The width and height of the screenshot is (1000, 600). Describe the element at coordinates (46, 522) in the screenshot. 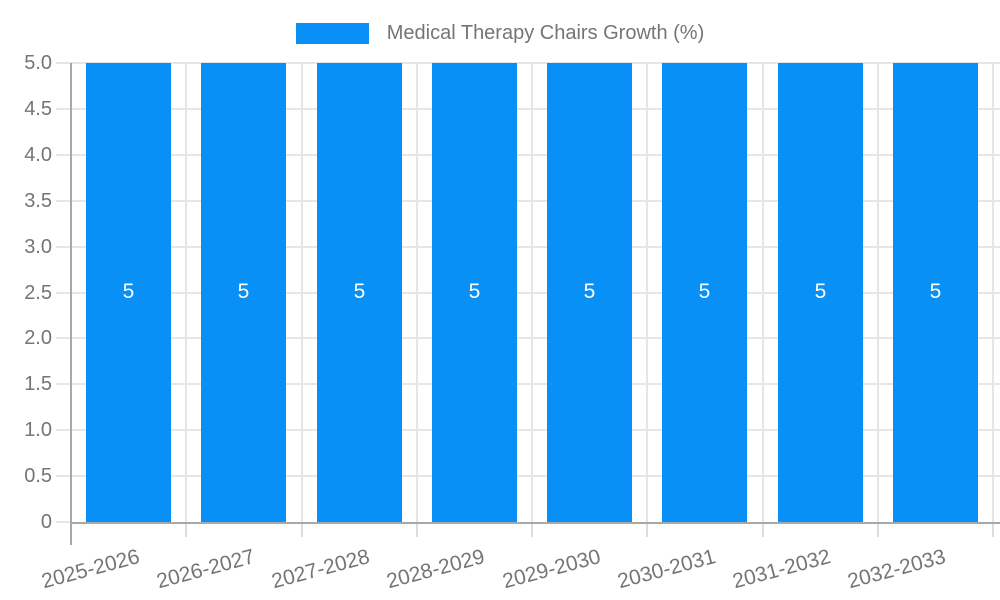

I see `y-axis-tick-label: 0` at that location.